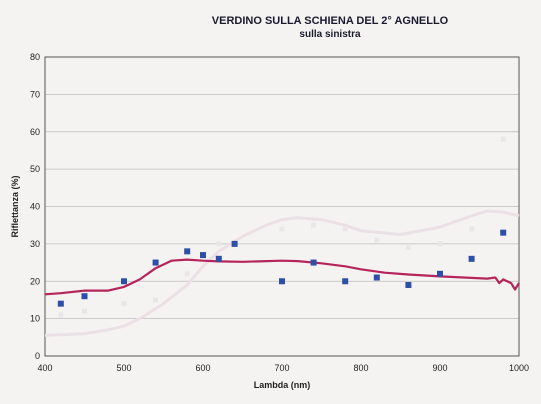 This screenshot has width=541, height=404. Describe the element at coordinates (35, 281) in the screenshot. I see `y-tick-label: 20` at that location.